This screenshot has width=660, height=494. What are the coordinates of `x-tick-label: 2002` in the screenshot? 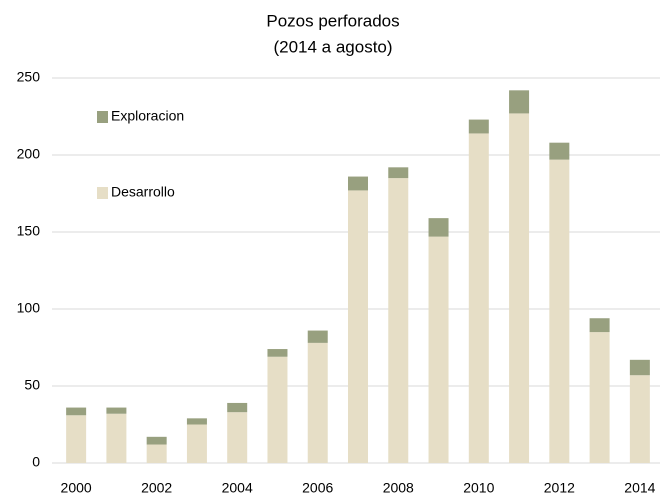 It's located at (156, 487).